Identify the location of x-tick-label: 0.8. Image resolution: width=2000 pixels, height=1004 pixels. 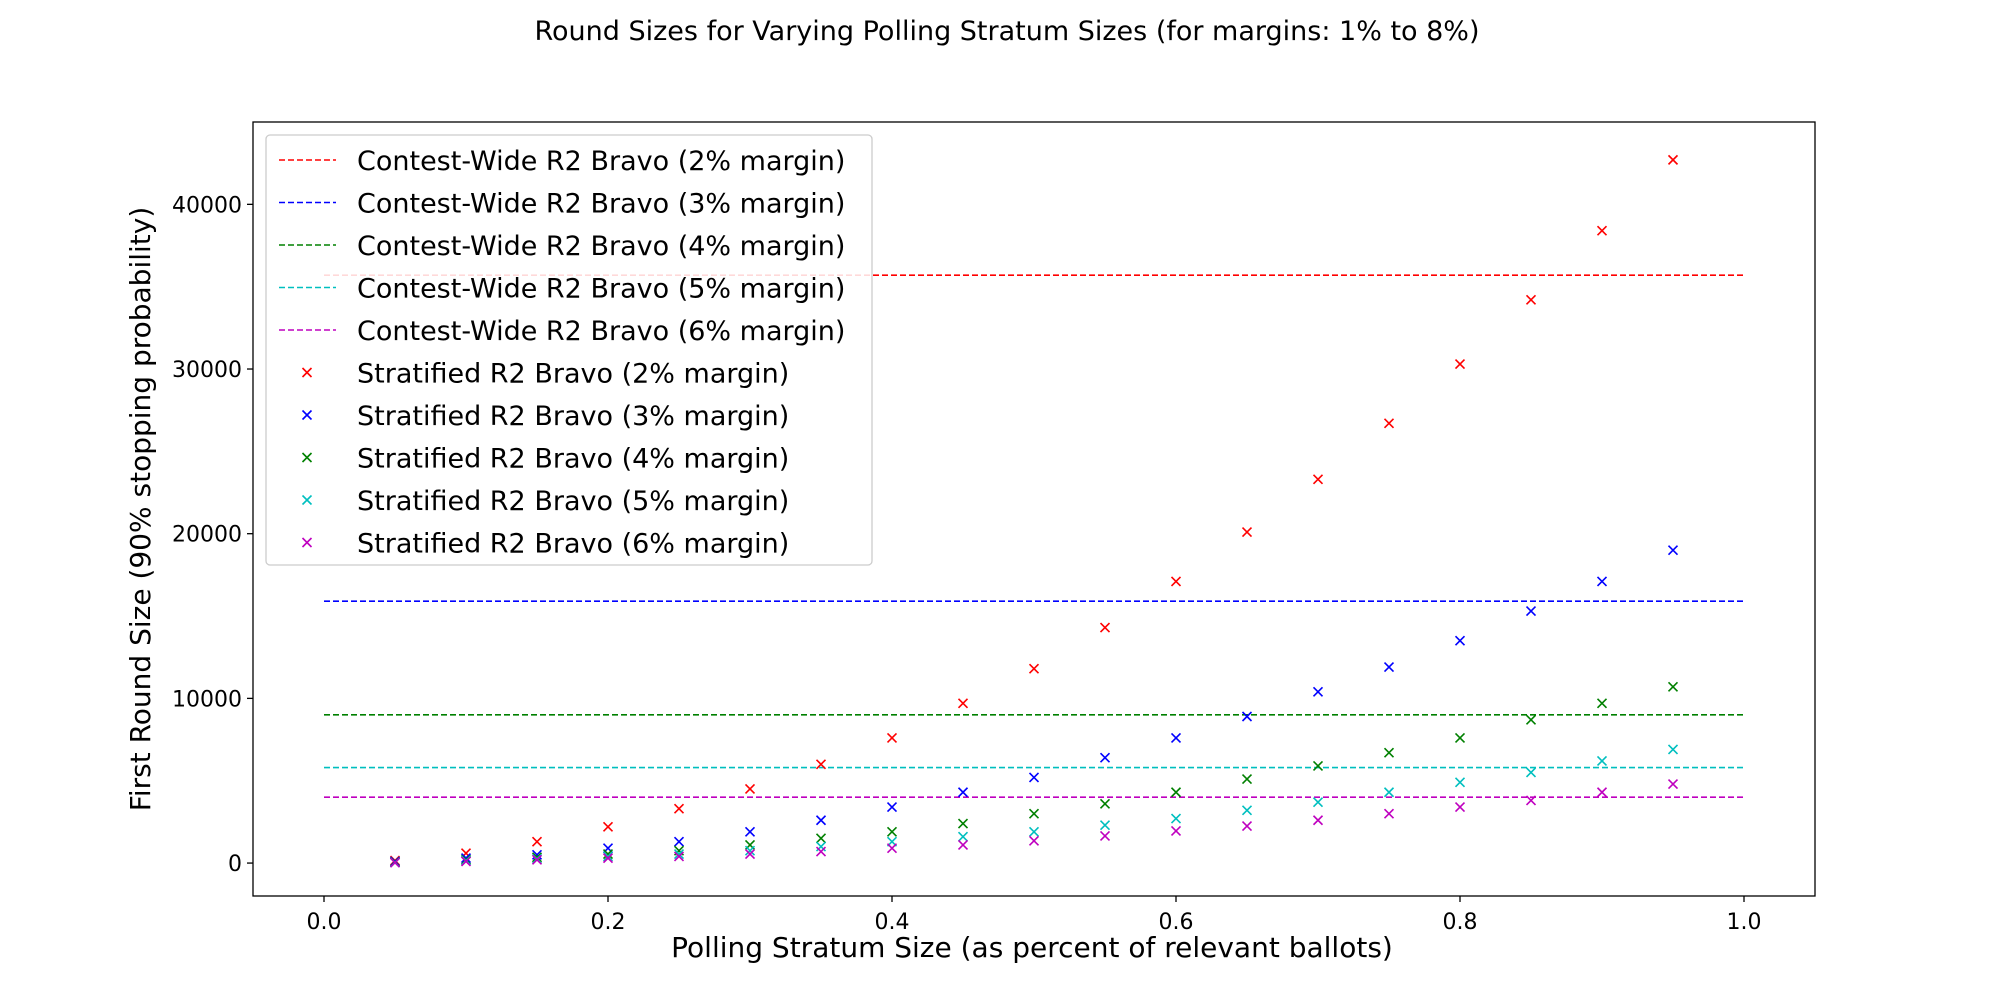
(1460, 922).